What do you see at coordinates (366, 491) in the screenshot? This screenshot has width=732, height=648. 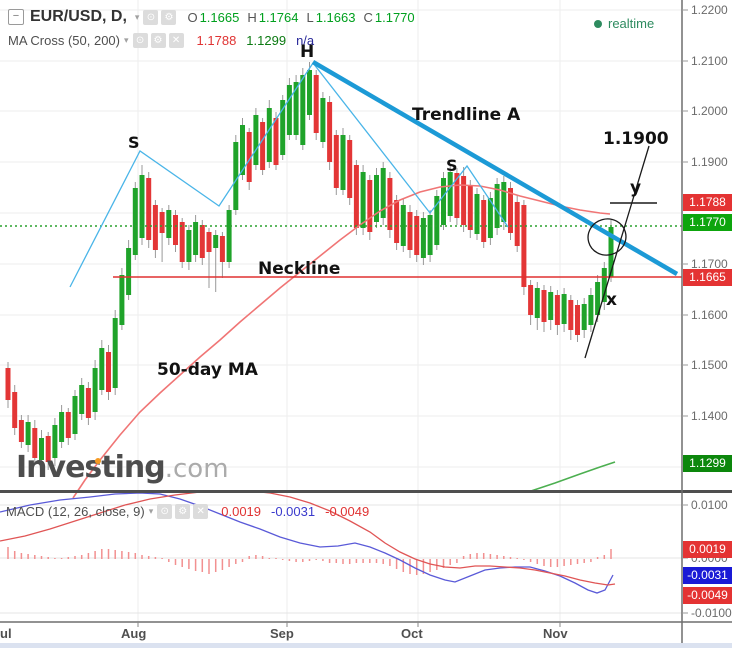 I see `panel-separator` at bounding box center [366, 491].